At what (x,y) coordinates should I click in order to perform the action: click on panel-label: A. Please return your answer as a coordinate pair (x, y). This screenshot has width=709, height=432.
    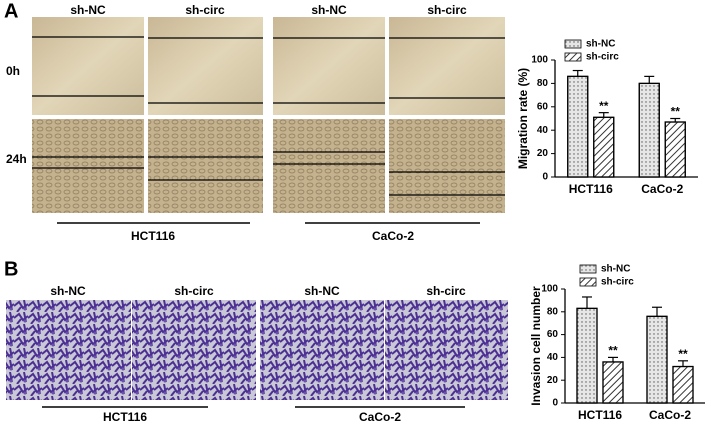
    Looking at the image, I should click on (11, 11).